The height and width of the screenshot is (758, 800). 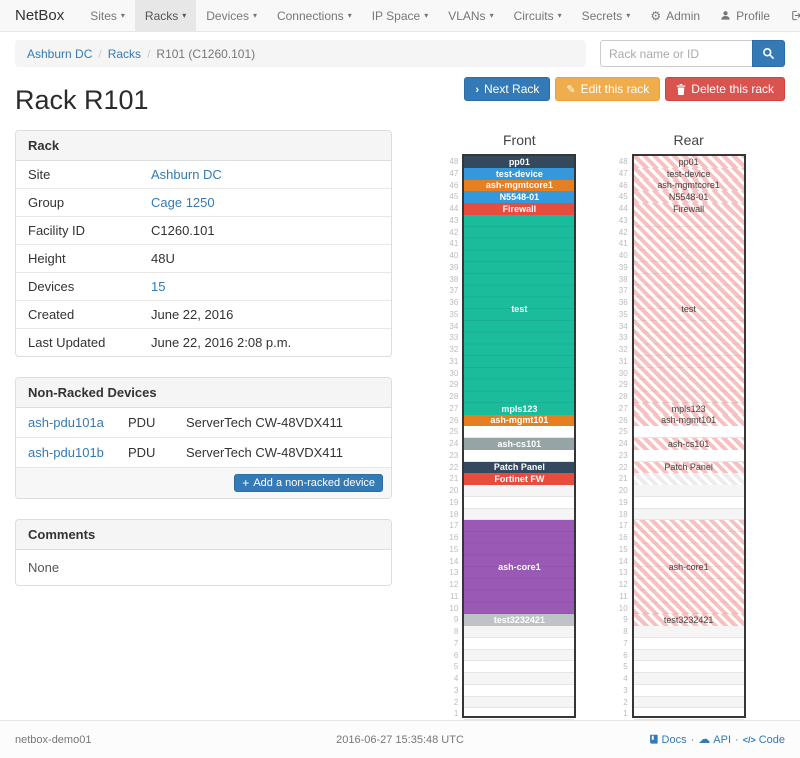 What do you see at coordinates (625, 690) in the screenshot?
I see `unit-number: 3` at bounding box center [625, 690].